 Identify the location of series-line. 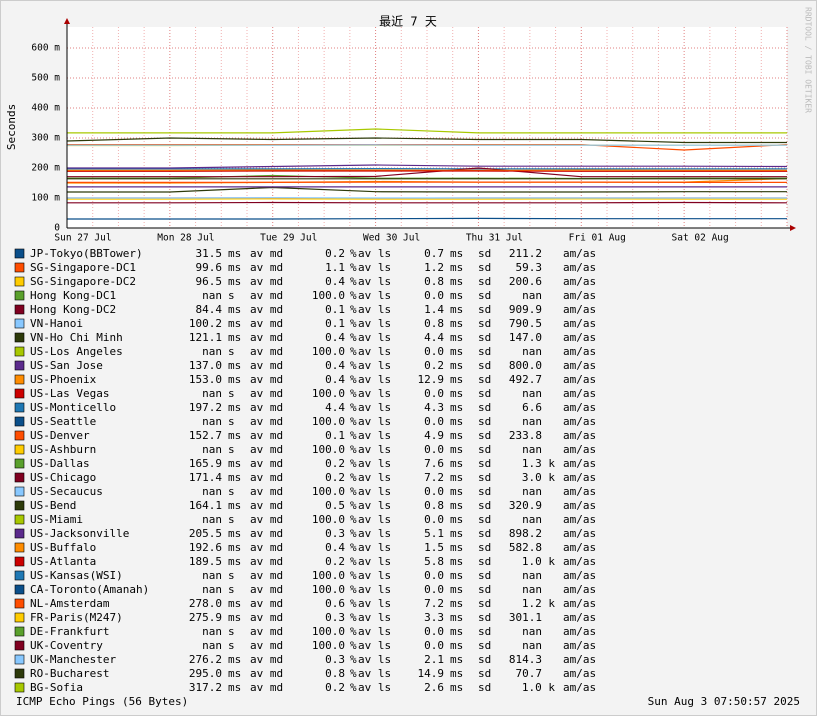
(427, 172).